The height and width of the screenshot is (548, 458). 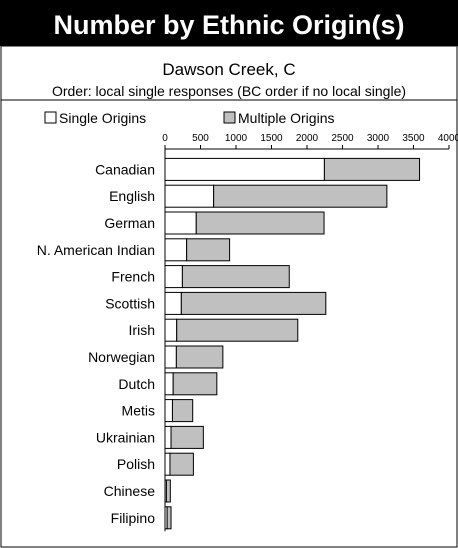 What do you see at coordinates (130, 491) in the screenshot?
I see `y-tick-label: Chinese` at bounding box center [130, 491].